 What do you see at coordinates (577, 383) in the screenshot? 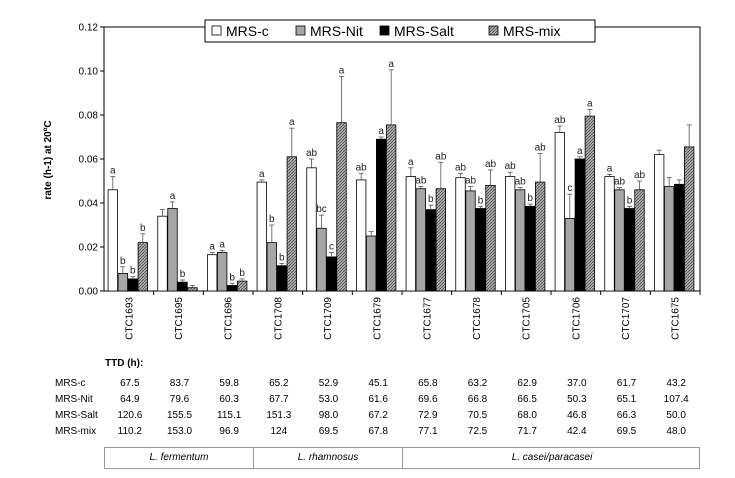
I see `ttd-cell: 37.0` at bounding box center [577, 383].